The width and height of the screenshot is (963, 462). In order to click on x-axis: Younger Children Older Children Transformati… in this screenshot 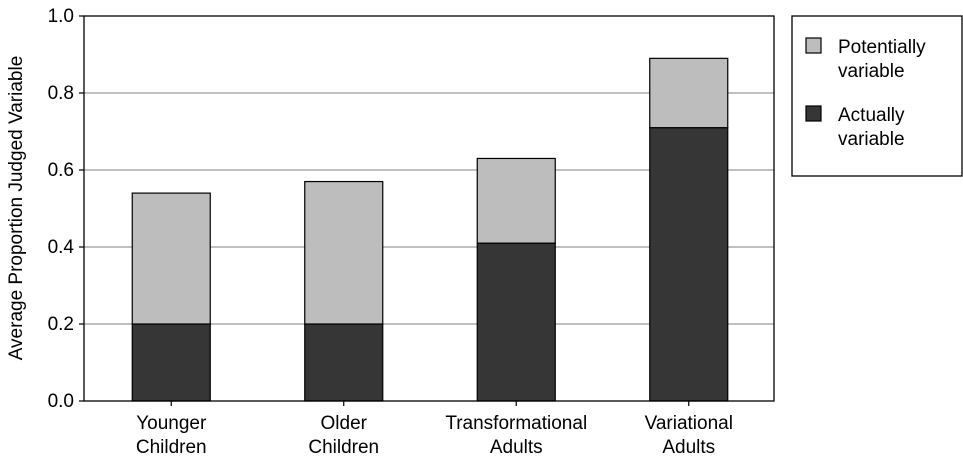, I will do `click(434, 429)`.